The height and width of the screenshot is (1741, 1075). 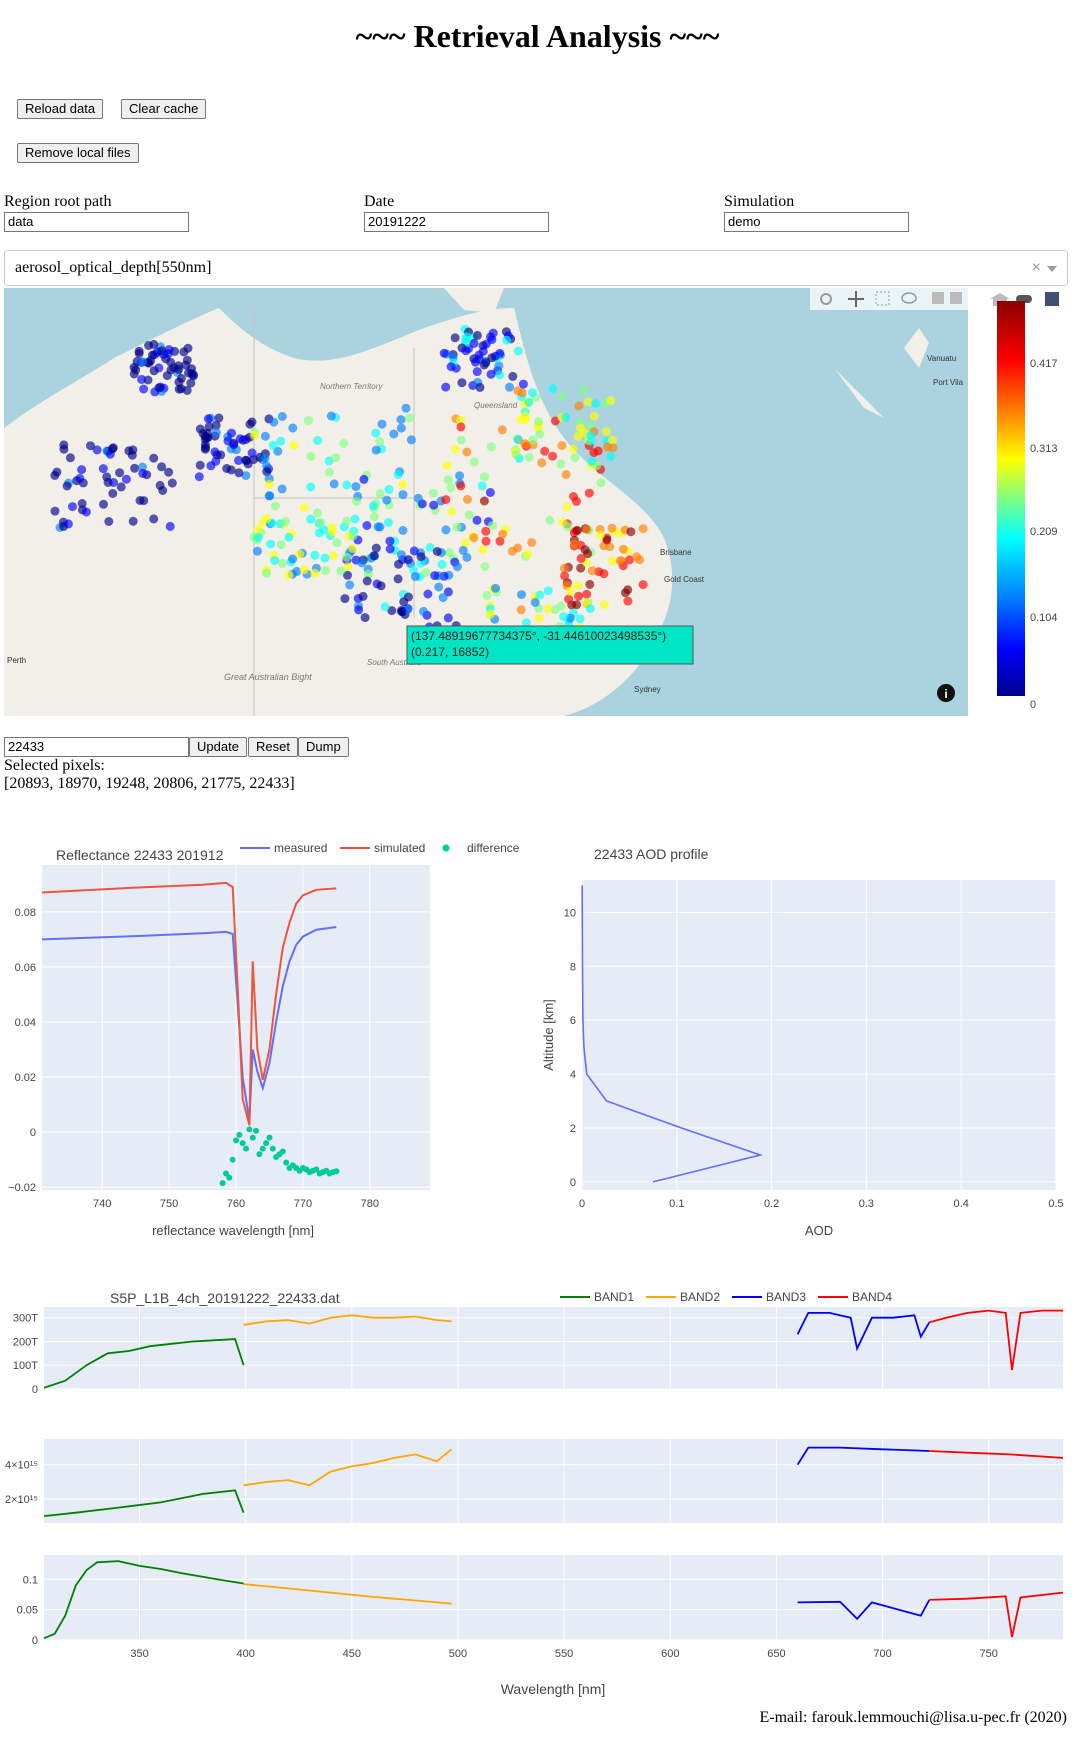 I want to click on clear-selection-icon: ×, so click(x=1036, y=267).